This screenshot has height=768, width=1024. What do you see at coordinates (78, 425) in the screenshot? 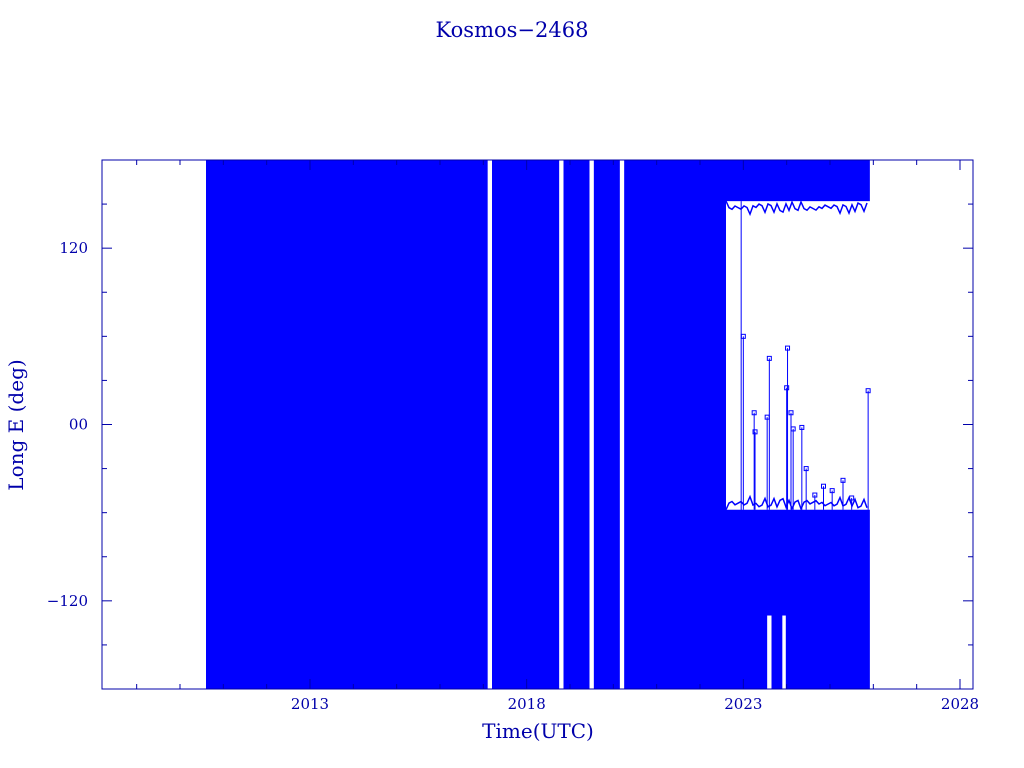
I see `y-tick-label: 00` at bounding box center [78, 425].